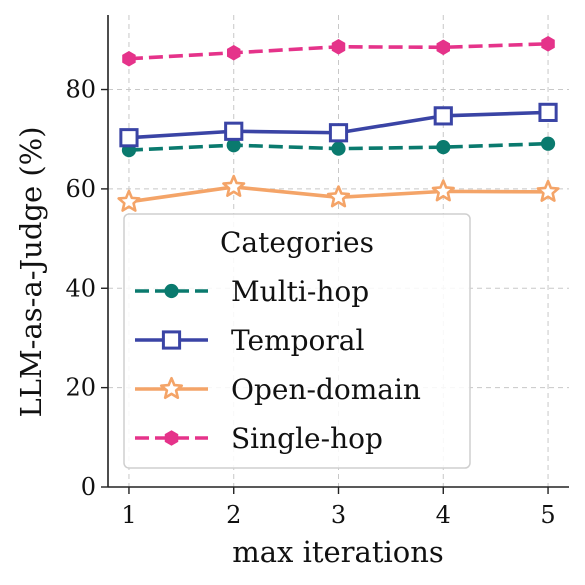 This screenshot has height=585, width=585. I want to click on legend-entry: Multi-hop, so click(252, 291).